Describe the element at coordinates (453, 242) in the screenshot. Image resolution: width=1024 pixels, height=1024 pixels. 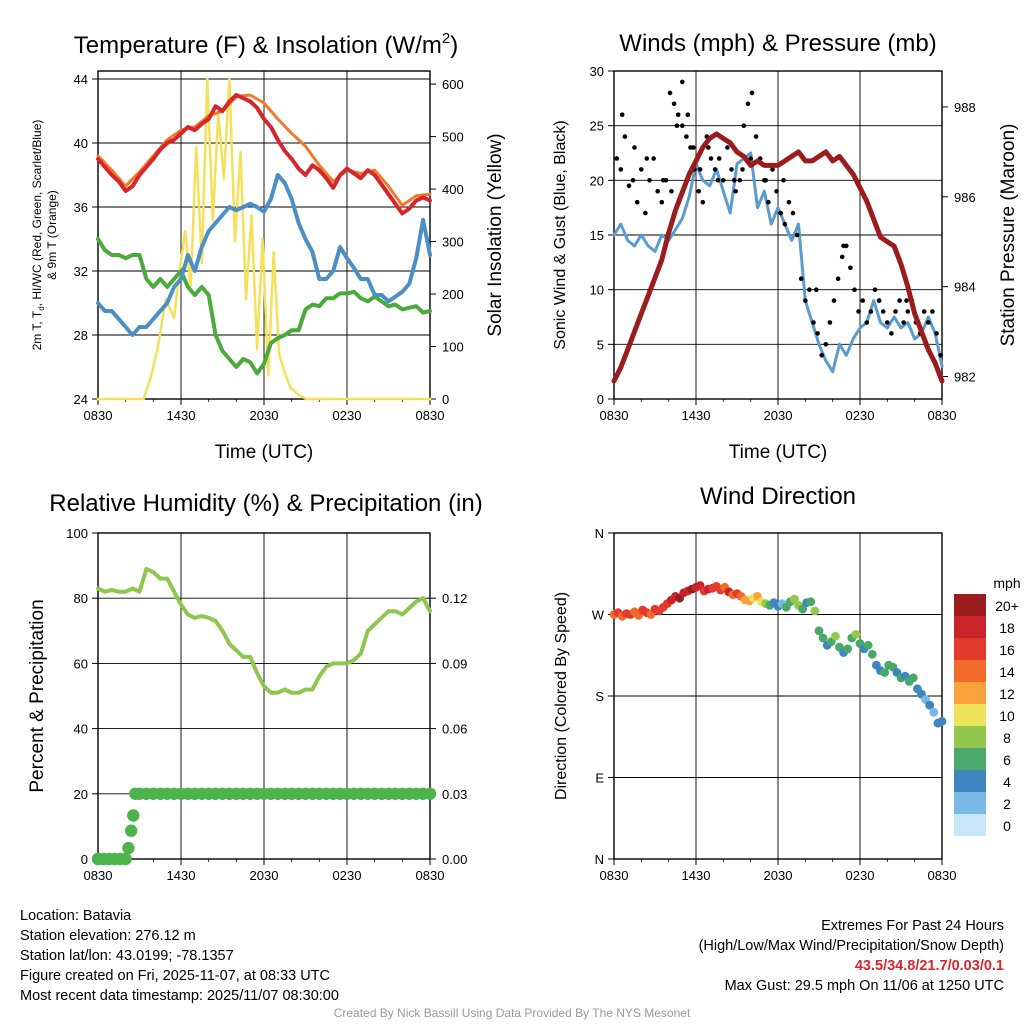
I see `temp-y2-tick-label: 300` at that location.